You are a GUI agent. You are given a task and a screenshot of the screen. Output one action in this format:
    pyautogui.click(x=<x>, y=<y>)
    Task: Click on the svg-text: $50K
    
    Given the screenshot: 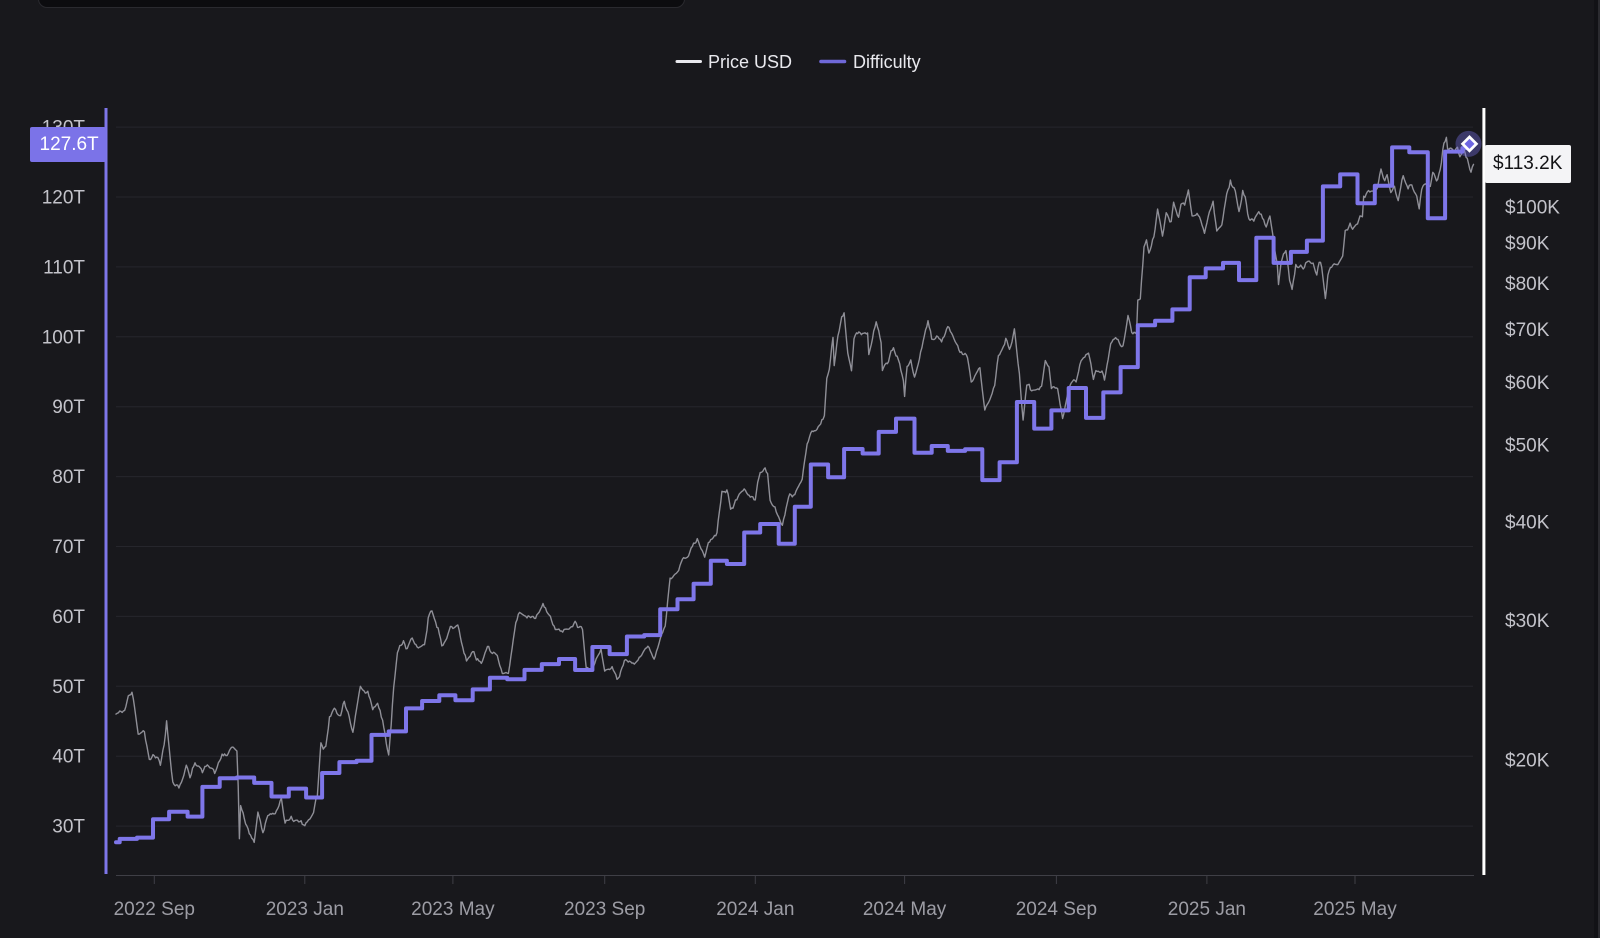 What is the action you would take?
    pyautogui.click(x=1527, y=446)
    